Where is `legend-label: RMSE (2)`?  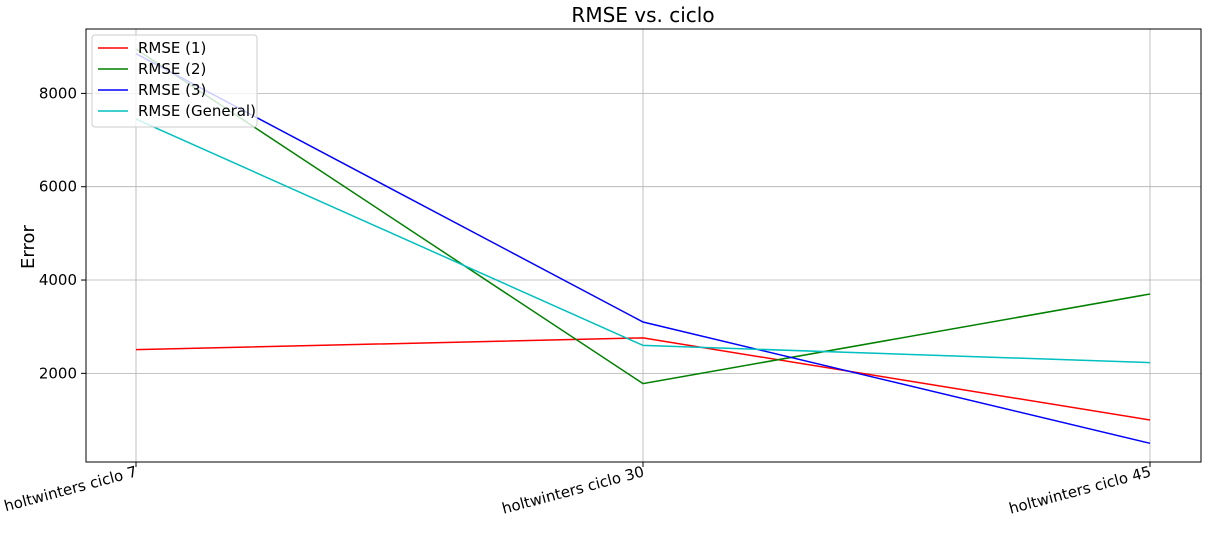 legend-label: RMSE (2) is located at coordinates (172, 69).